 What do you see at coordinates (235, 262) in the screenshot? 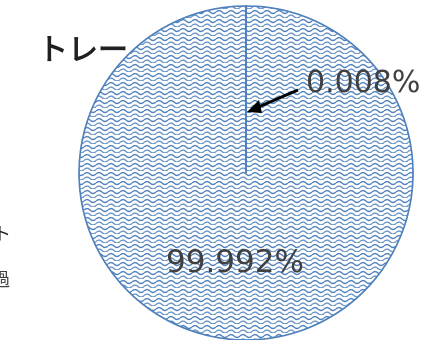
I see `data-label-large-slice: 99.992%` at bounding box center [235, 262].